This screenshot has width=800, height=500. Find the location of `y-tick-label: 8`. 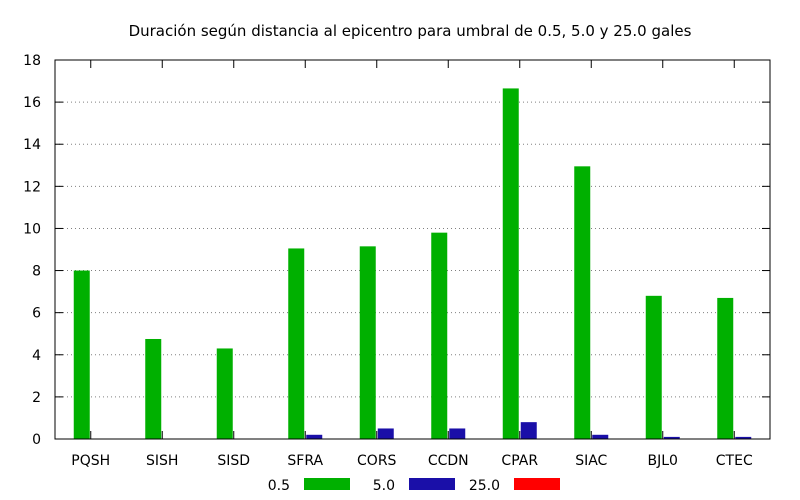

y-tick-label: 8 is located at coordinates (36, 272).